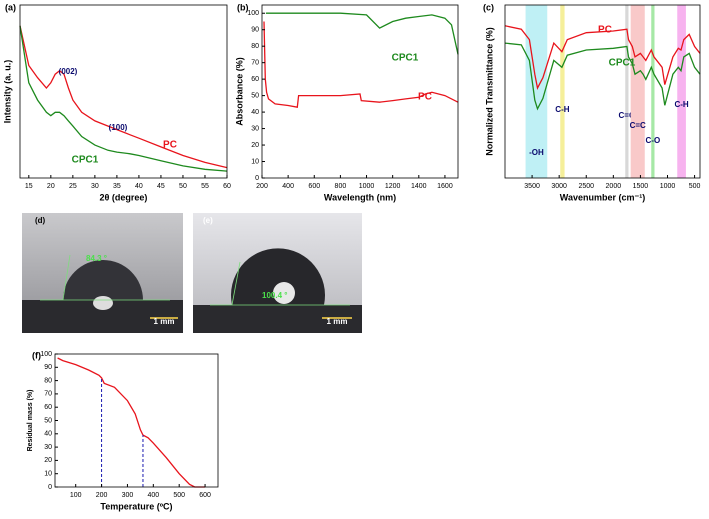  Describe the element at coordinates (124, 197) in the screenshot. I see `x-axis-label: 2θ (degree)` at that location.